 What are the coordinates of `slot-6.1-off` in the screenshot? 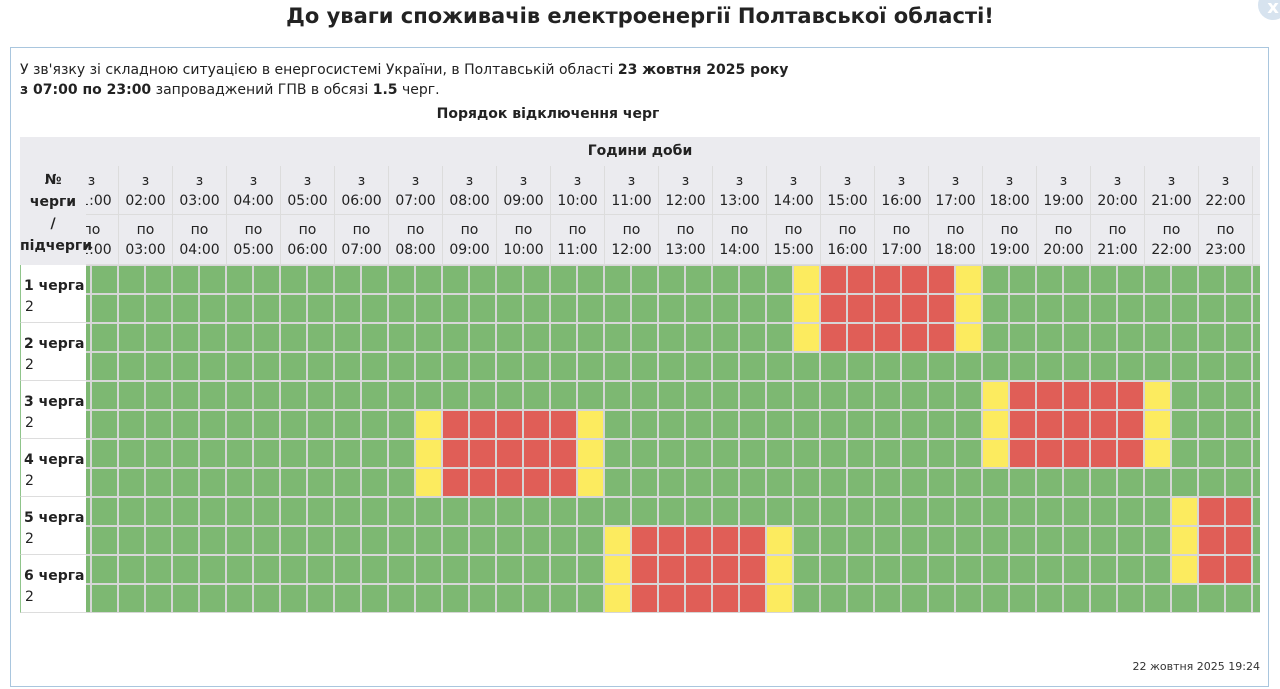 It's located at (752, 569).